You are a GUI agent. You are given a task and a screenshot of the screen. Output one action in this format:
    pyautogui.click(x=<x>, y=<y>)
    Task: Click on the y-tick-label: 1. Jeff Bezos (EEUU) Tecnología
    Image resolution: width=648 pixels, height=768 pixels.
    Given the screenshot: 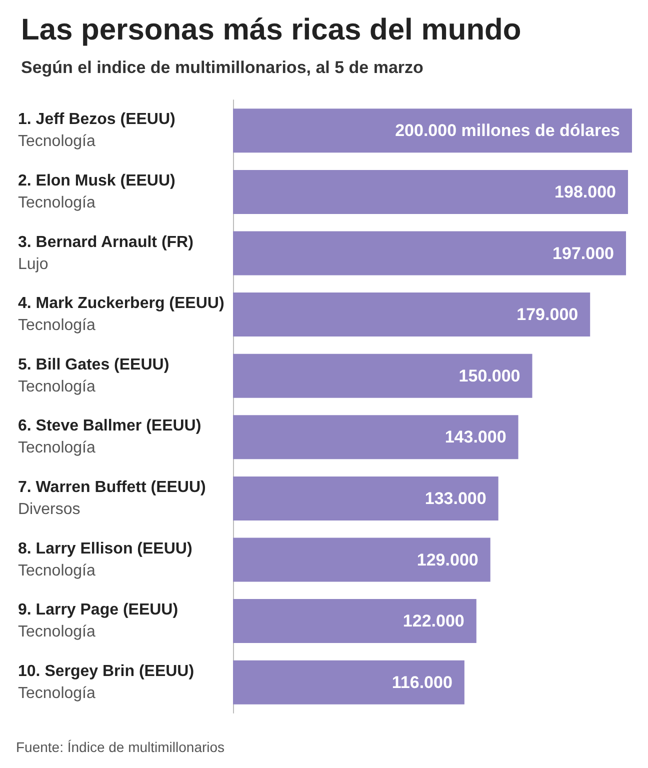 What is the action you would take?
    pyautogui.click(x=97, y=130)
    